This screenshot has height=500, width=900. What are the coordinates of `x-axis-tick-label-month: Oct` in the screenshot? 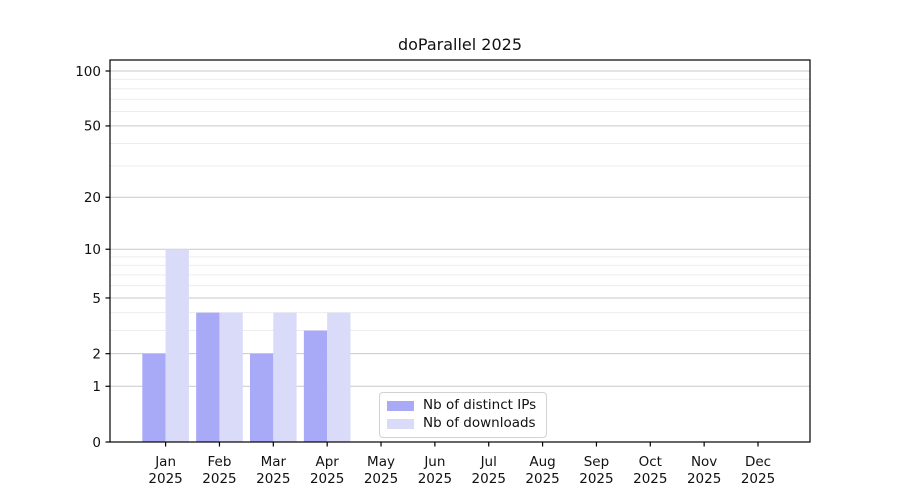 It's located at (650, 462).